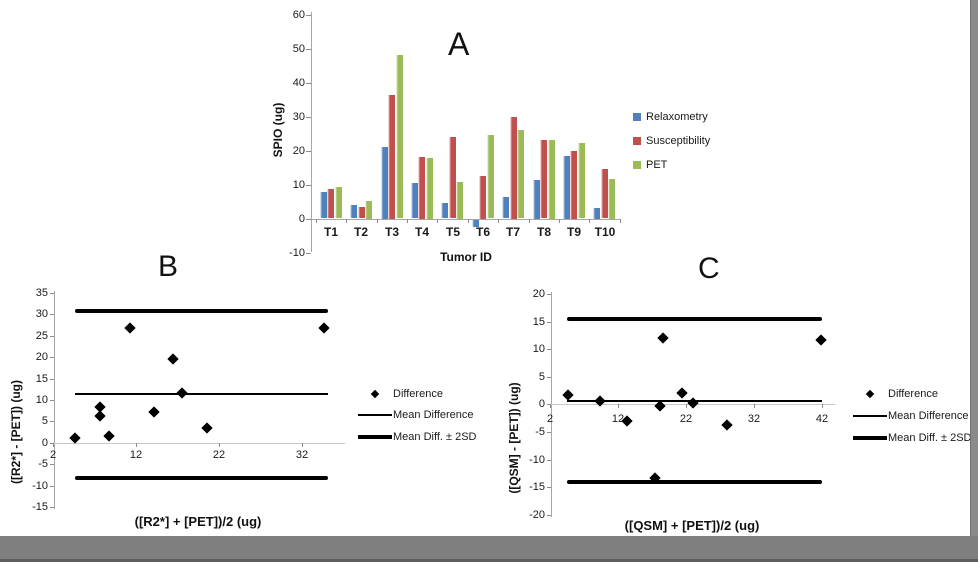  I want to click on bar-y-tick-label: 30, so click(298, 117).